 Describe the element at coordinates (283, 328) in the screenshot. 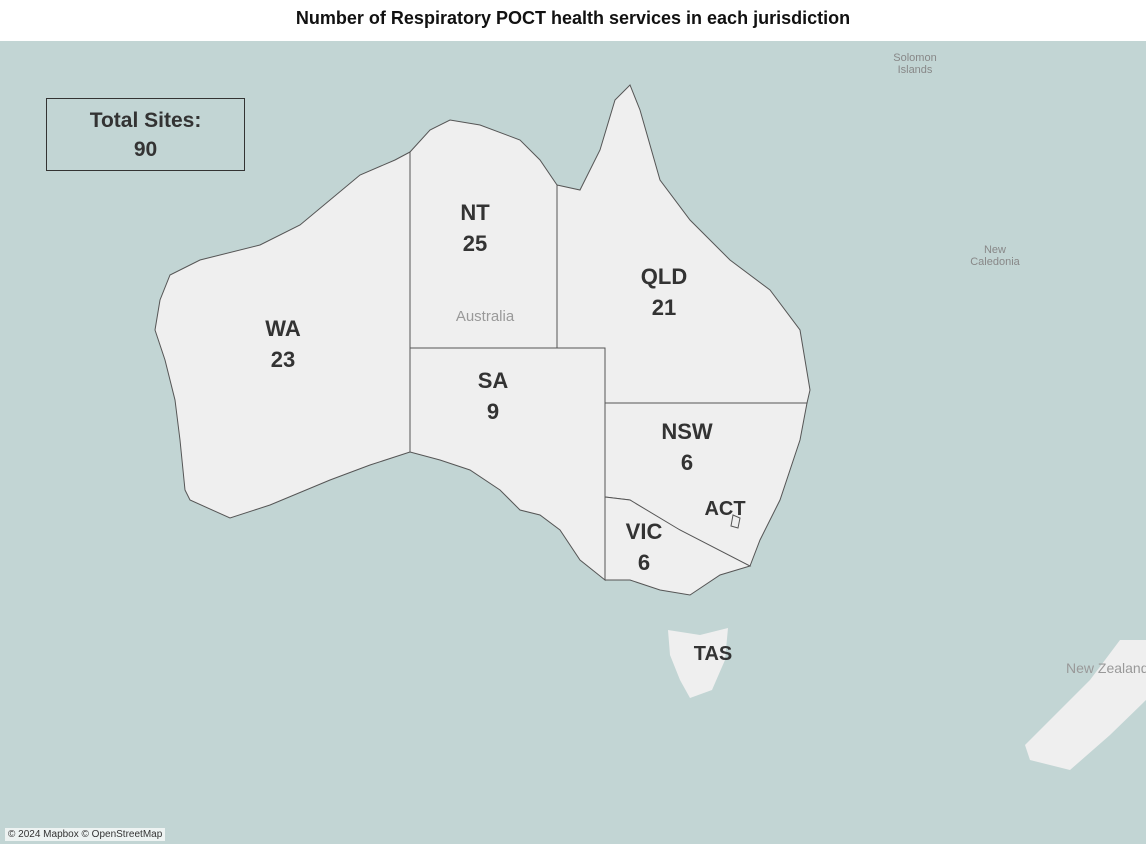

I see `region-name: WA` at that location.